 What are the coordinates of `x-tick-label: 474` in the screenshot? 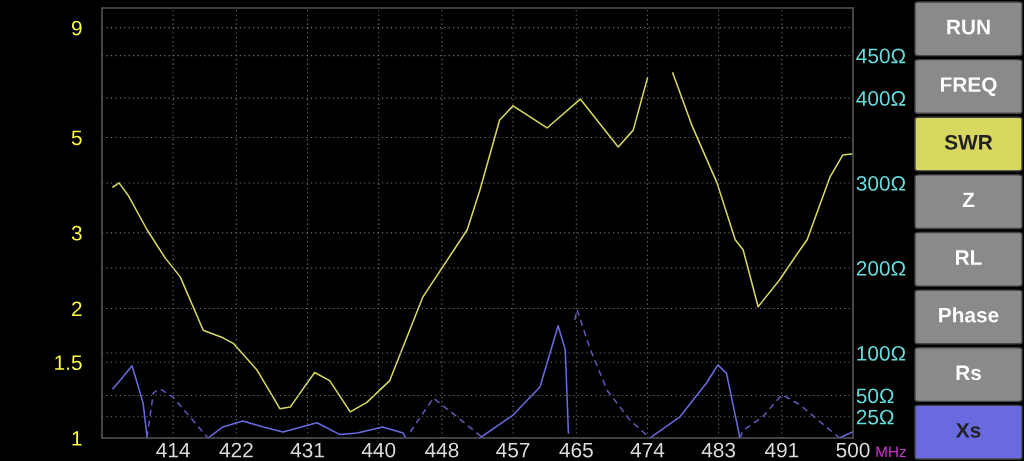 It's located at (647, 450).